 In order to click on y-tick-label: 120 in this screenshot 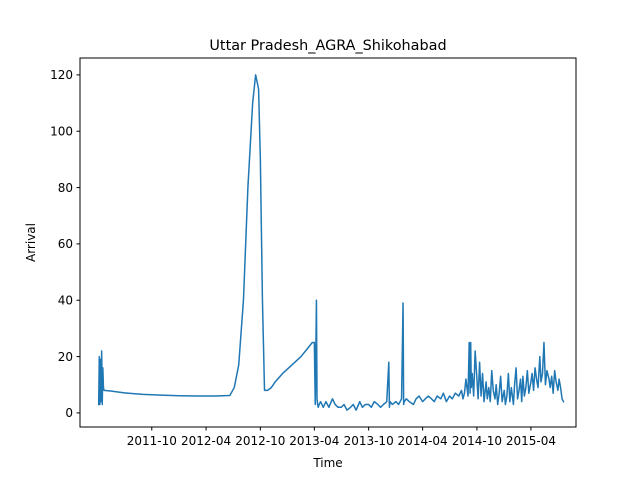, I will do `click(61, 75)`.